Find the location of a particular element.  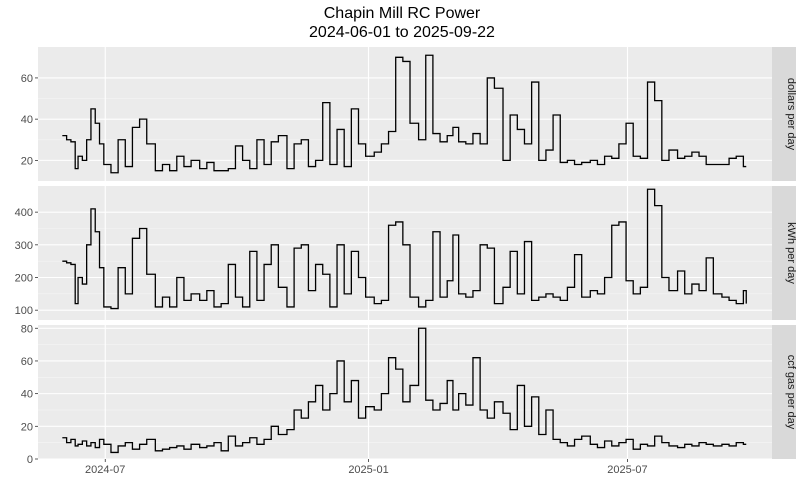

facet-strip-label: kWh per day is located at coordinates (791, 253).